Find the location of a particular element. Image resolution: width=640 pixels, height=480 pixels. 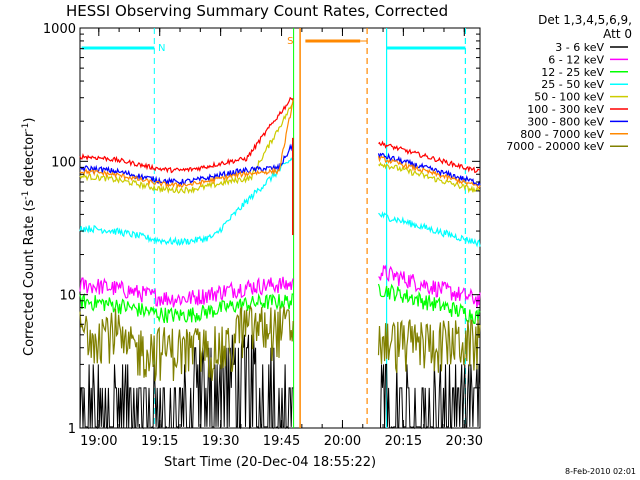

x-tick-label: 19:15 is located at coordinates (159, 441).